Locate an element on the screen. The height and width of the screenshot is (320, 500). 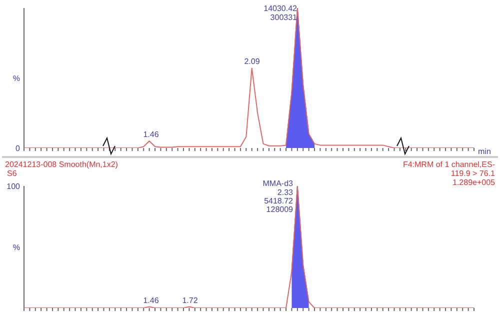
chart-title: 20241213-008 Smooth(Mn,1x2) is located at coordinates (61, 164).